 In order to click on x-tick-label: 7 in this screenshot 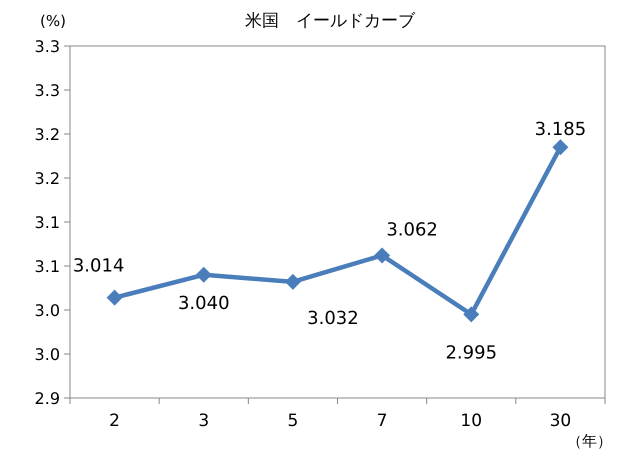, I will do `click(382, 421)`.